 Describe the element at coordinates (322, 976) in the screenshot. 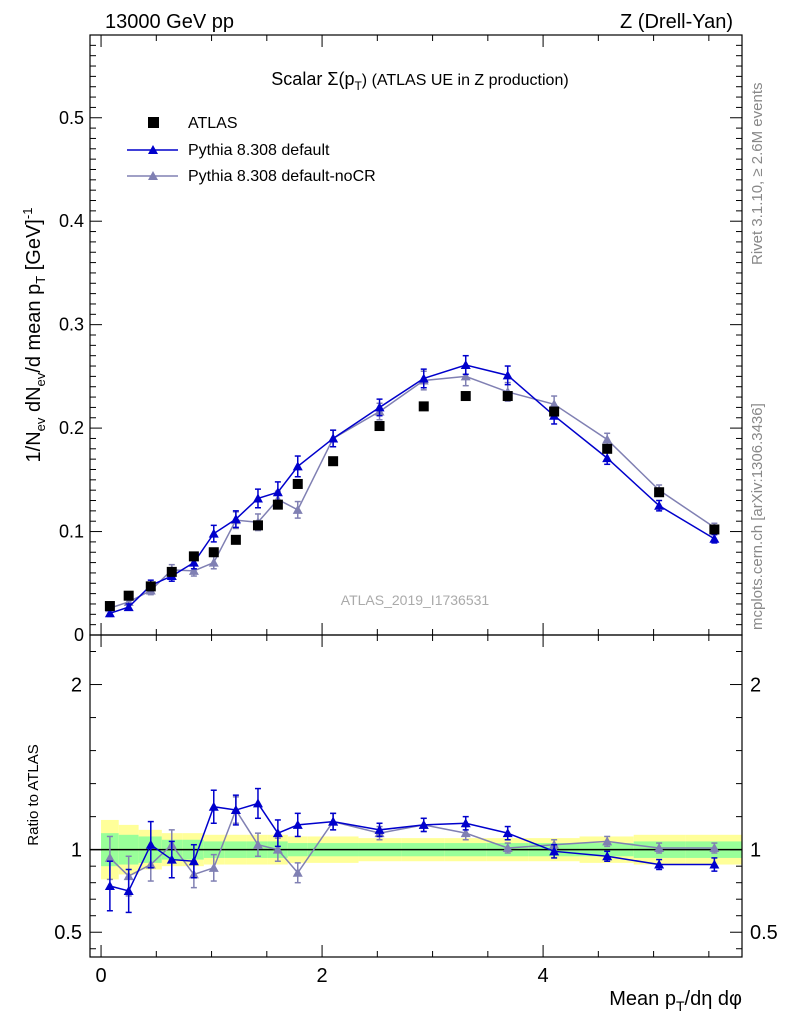

I see `x-tick-label: 2` at that location.